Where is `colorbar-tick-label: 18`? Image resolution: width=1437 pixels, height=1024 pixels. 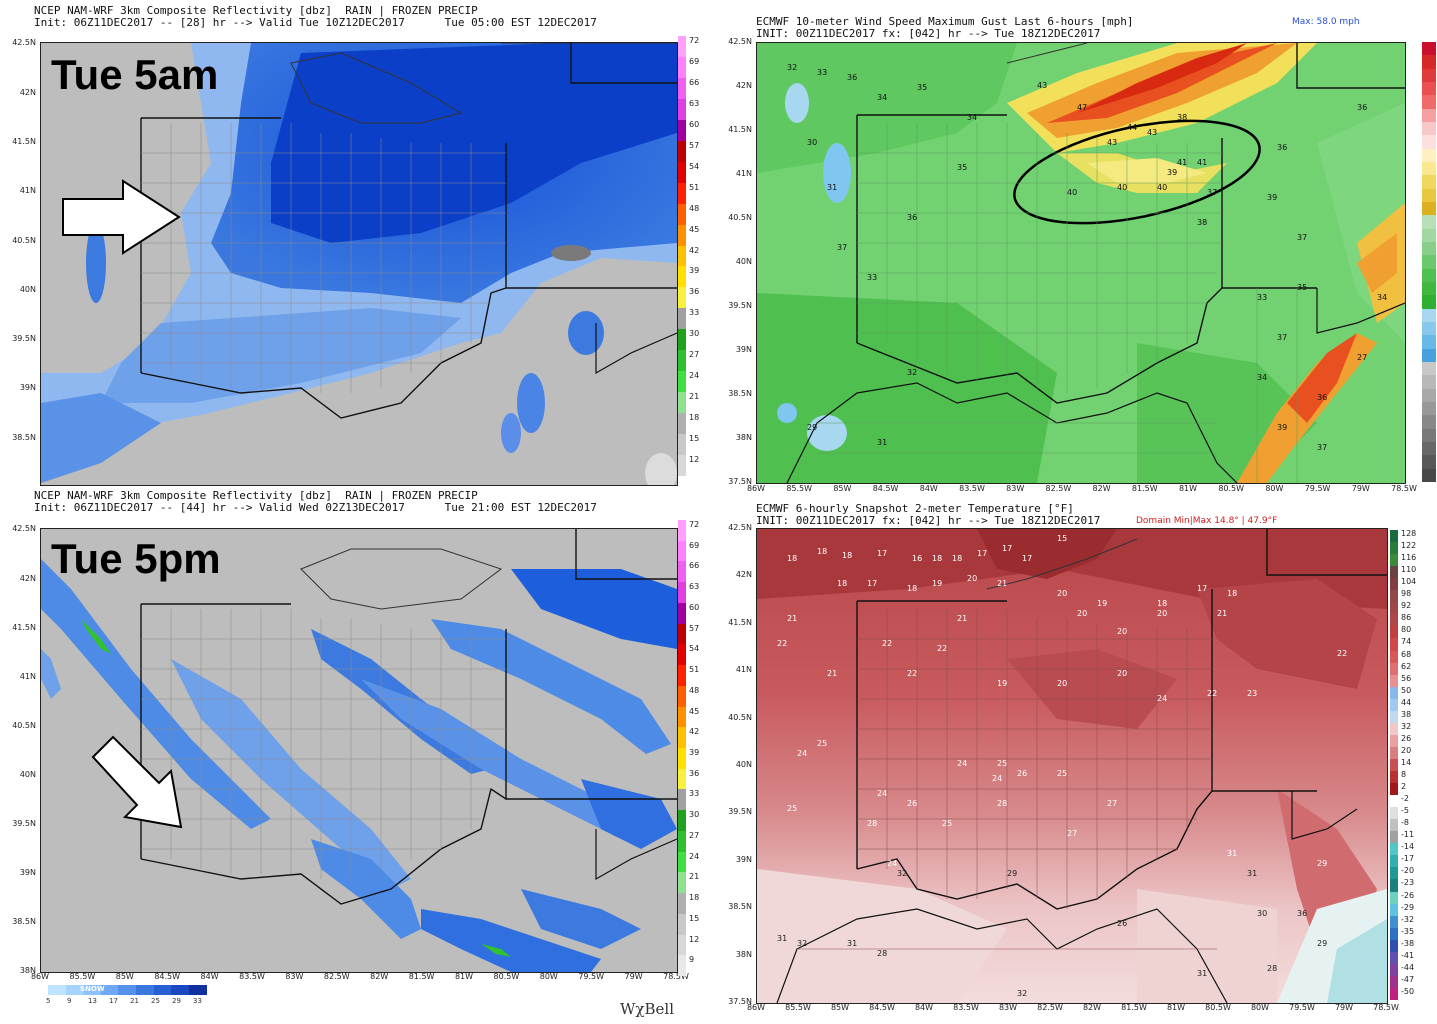
colorbar-tick-label: 18 is located at coordinates (694, 418).